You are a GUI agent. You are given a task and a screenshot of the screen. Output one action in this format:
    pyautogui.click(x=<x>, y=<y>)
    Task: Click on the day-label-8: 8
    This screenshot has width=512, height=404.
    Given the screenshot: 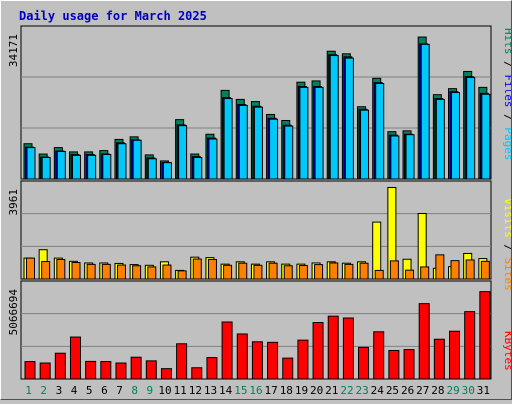 What is the action you would take?
    pyautogui.click(x=134, y=390)
    